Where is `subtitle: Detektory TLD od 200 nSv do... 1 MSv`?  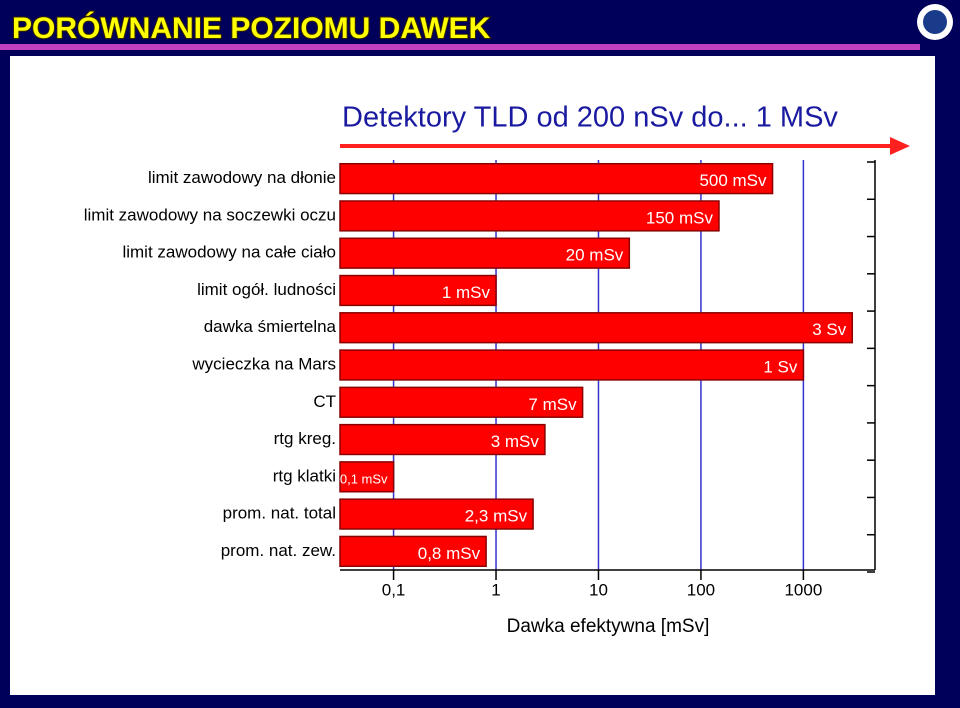
subtitle: Detektory TLD od 200 nSv do... 1 MSv is located at coordinates (590, 118).